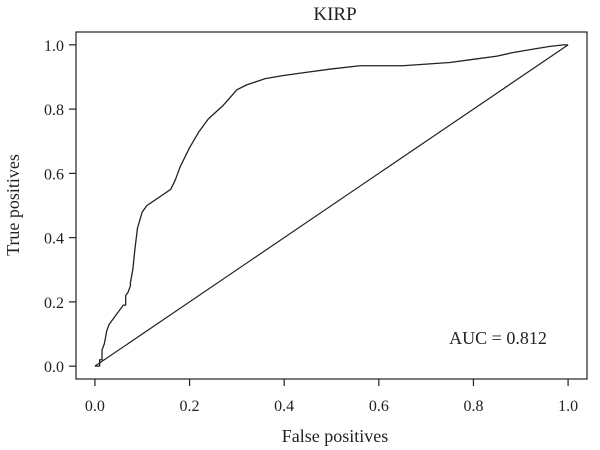 The width and height of the screenshot is (600, 450). I want to click on y-axis: 0.0 0.2 0.4 0.6 0.8 1.0, so click(60, 207).